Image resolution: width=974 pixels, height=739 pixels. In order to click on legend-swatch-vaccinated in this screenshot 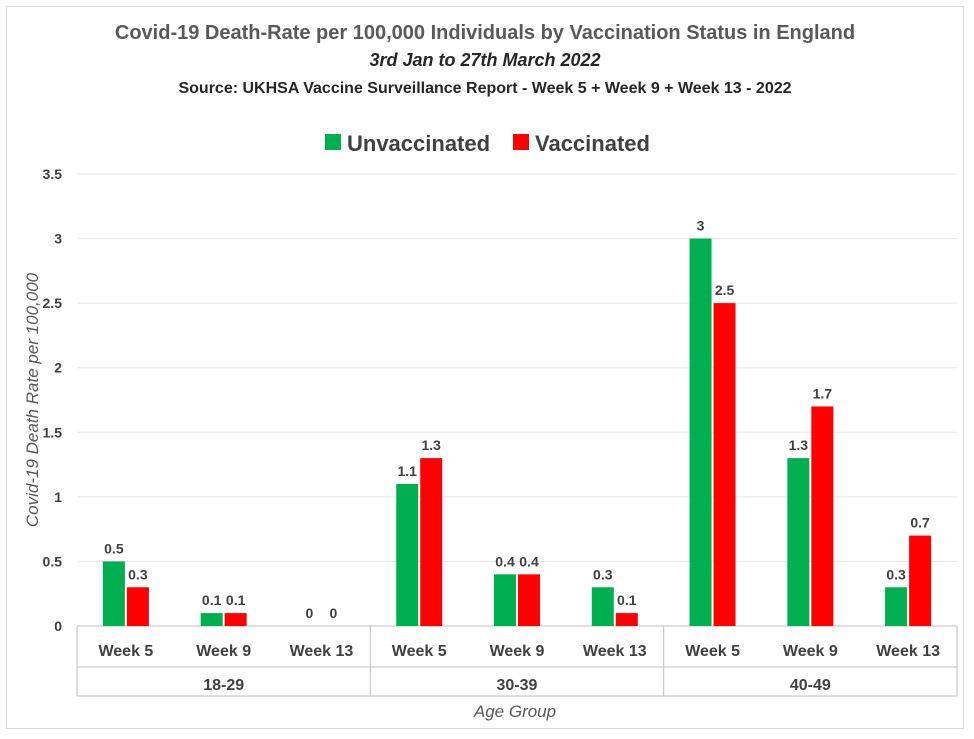, I will do `click(521, 142)`.